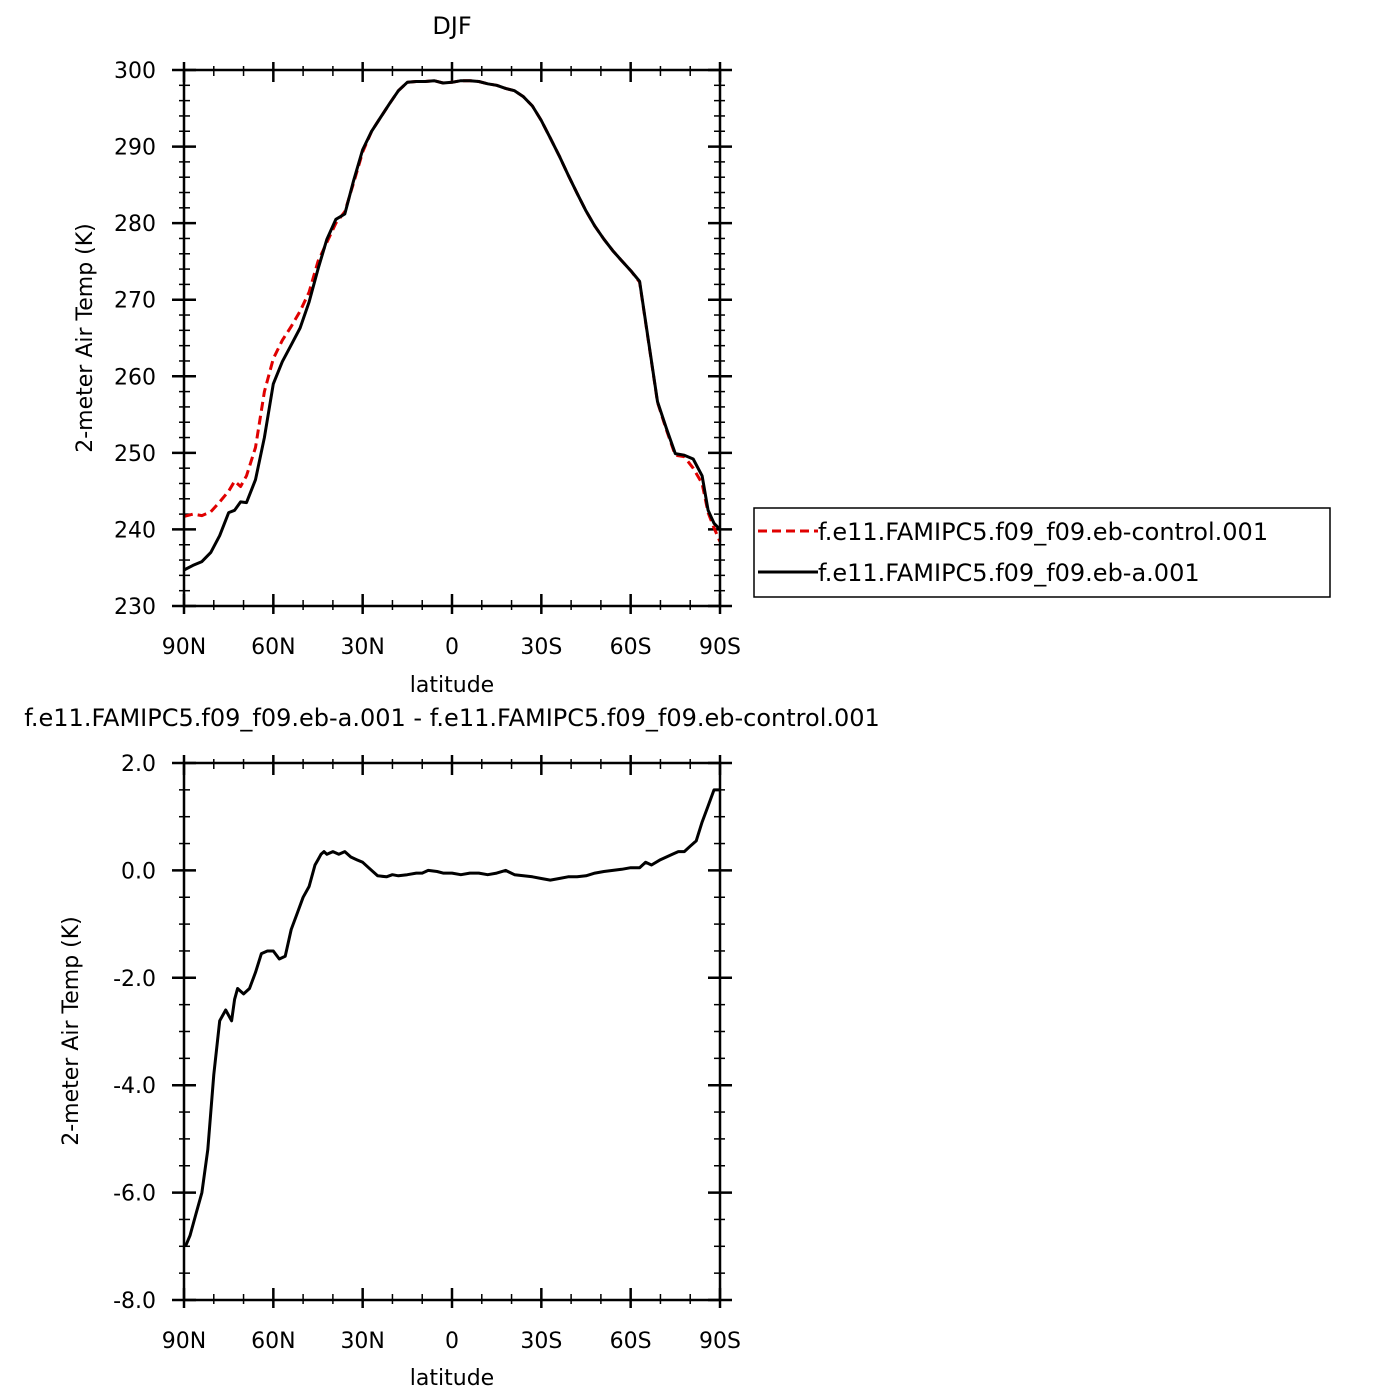  I want to click on top-panel-y-tick-labels: 230 240 250 260 270 280 290 300, so click(135, 339).